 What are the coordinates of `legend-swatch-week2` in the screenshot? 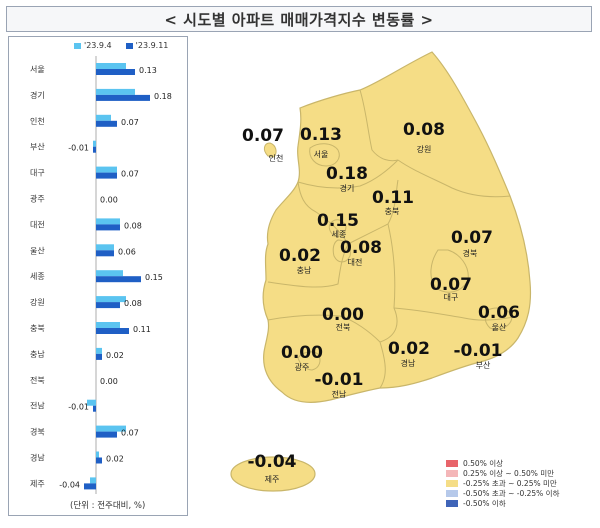 It's located at (129, 45).